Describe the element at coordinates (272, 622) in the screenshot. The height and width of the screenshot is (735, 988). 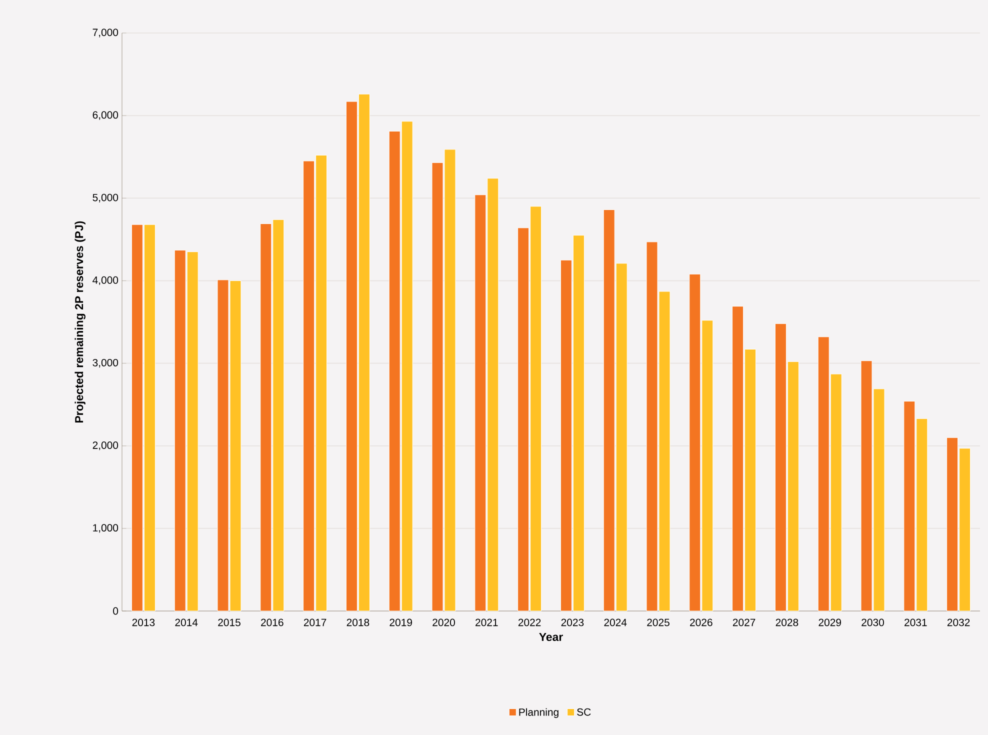
I see `x-tick-label: 2016` at that location.